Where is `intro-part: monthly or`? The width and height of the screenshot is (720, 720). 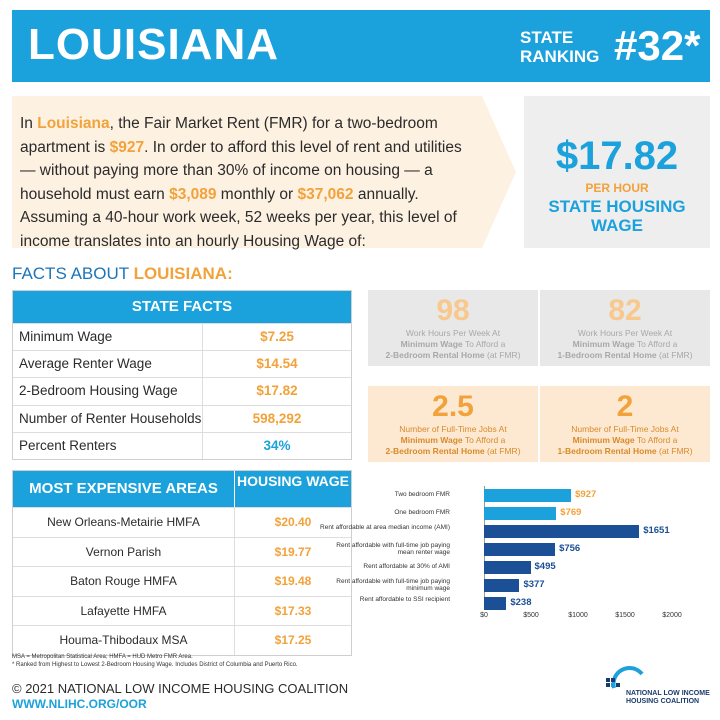 intro-part: monthly or is located at coordinates (257, 194).